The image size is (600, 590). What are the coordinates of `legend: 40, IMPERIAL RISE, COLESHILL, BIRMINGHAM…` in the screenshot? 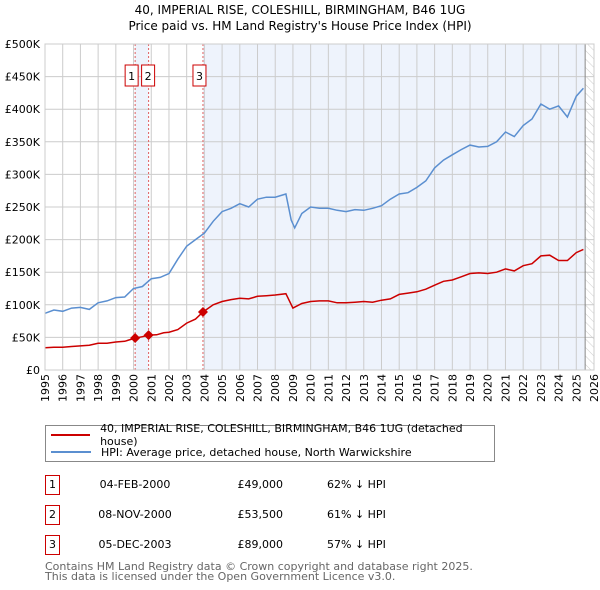 It's located at (270, 442).